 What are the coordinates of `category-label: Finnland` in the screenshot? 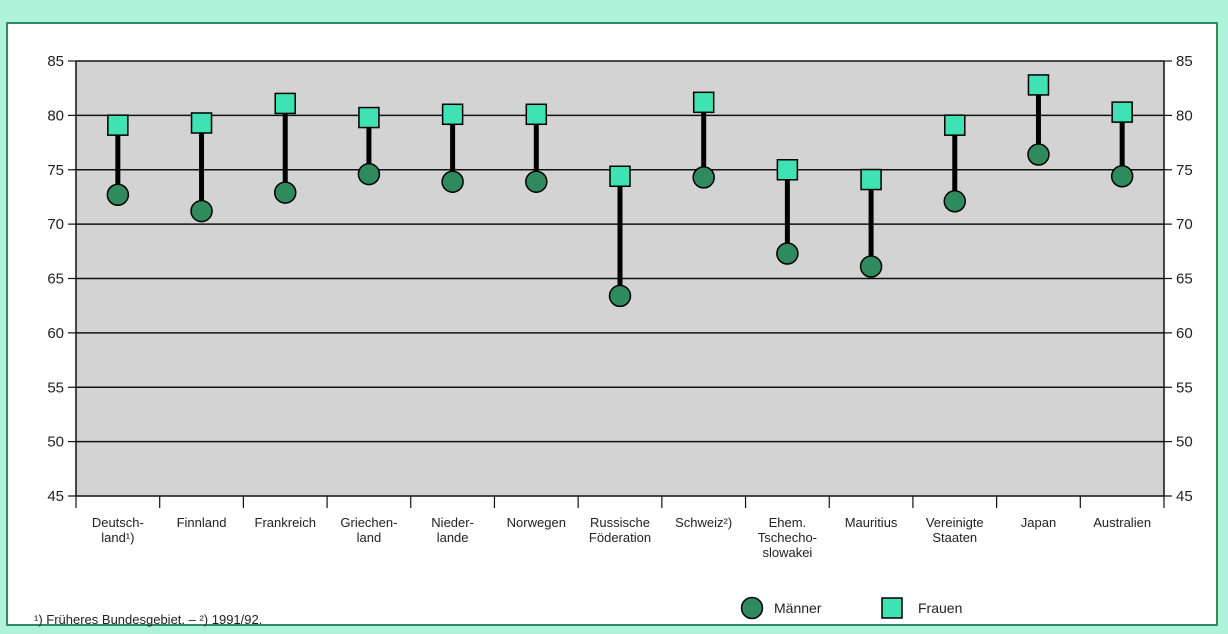 It's located at (202, 522).